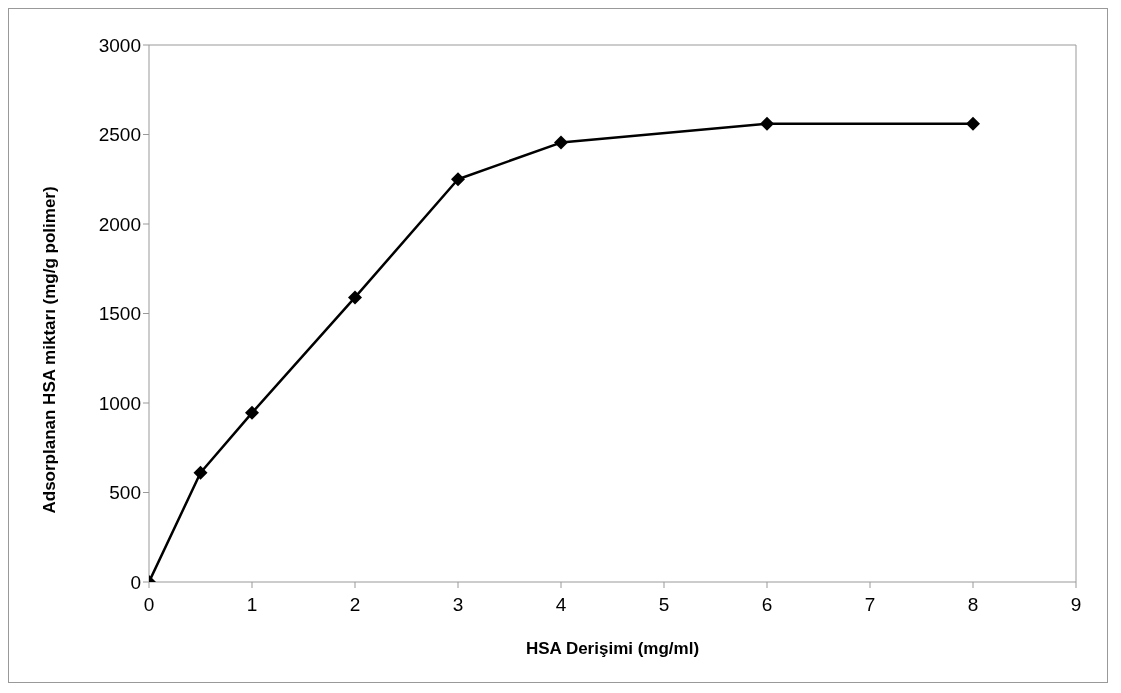 The width and height of the screenshot is (1121, 693). I want to click on y-tick-label: 1000, so click(119, 403).